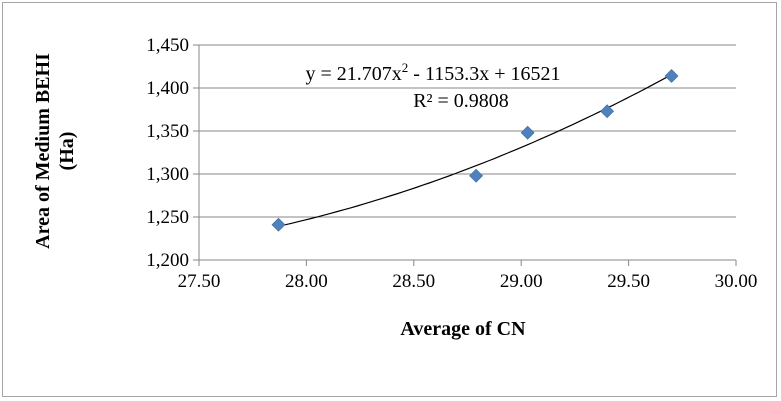 The width and height of the screenshot is (781, 401). I want to click on x-tick-label: 29.50, so click(628, 281).